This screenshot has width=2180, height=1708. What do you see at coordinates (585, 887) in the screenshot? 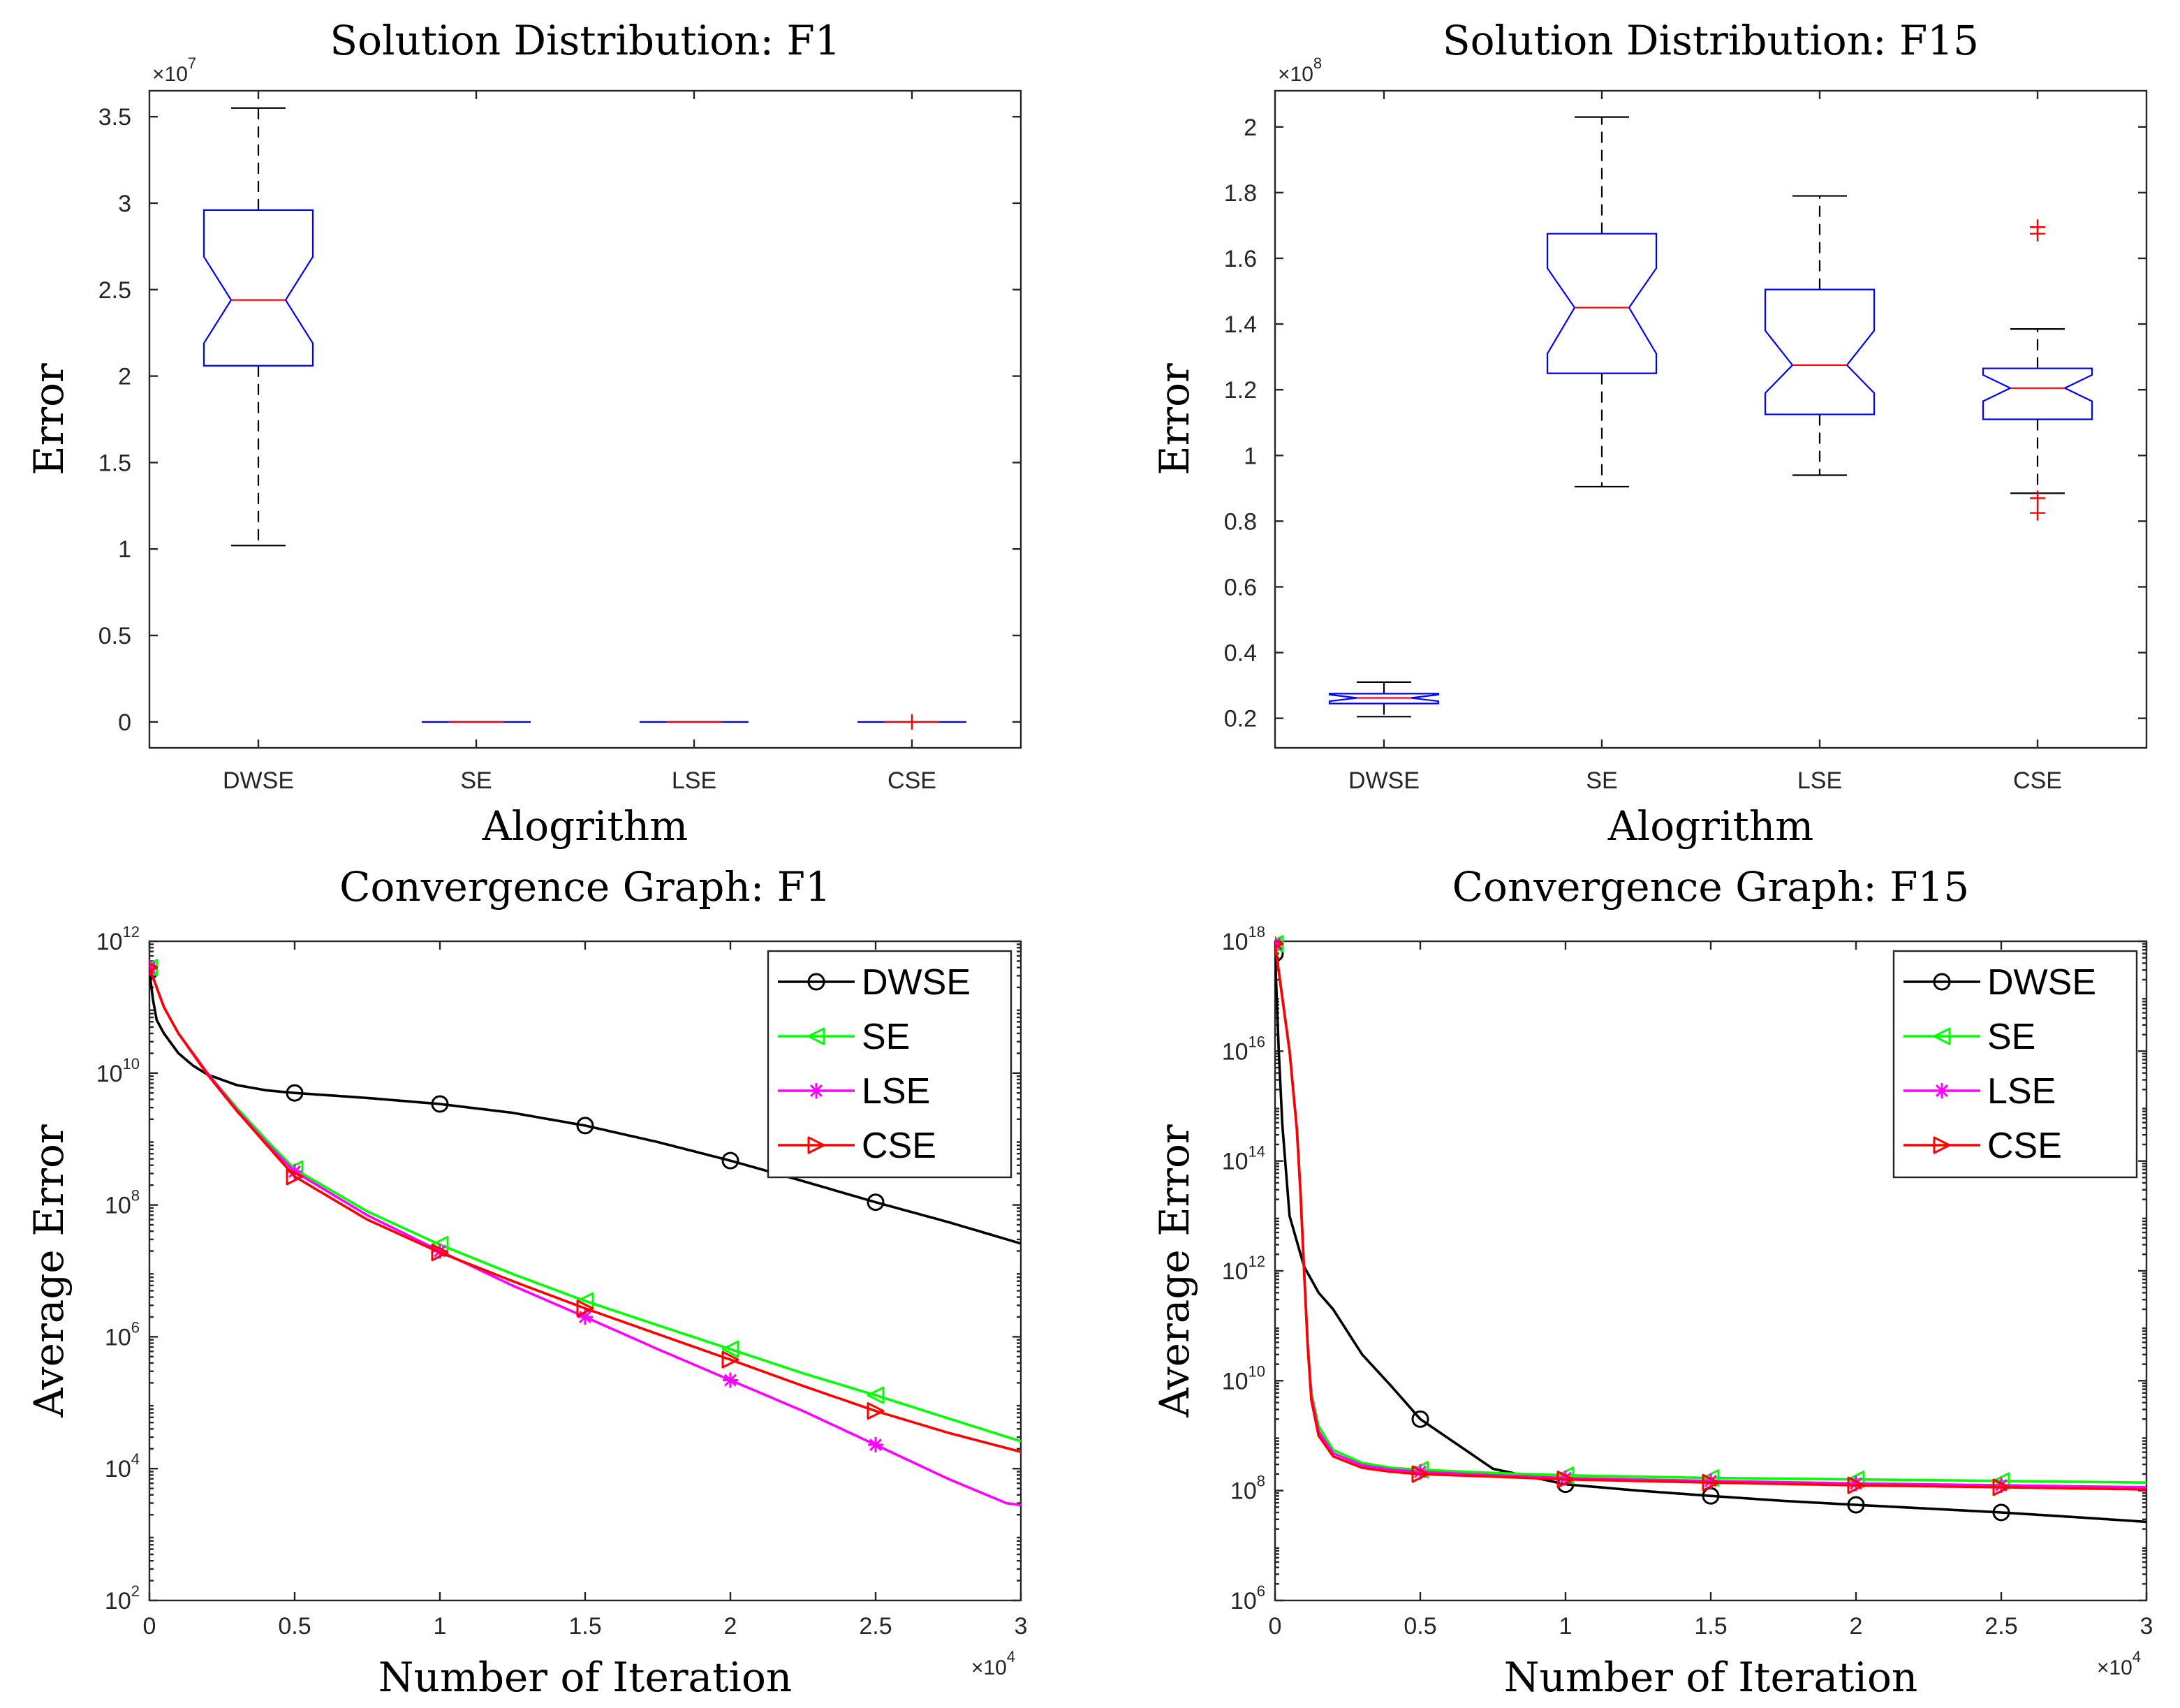
I see `chart-title: Convergence Graph: F1` at bounding box center [585, 887].